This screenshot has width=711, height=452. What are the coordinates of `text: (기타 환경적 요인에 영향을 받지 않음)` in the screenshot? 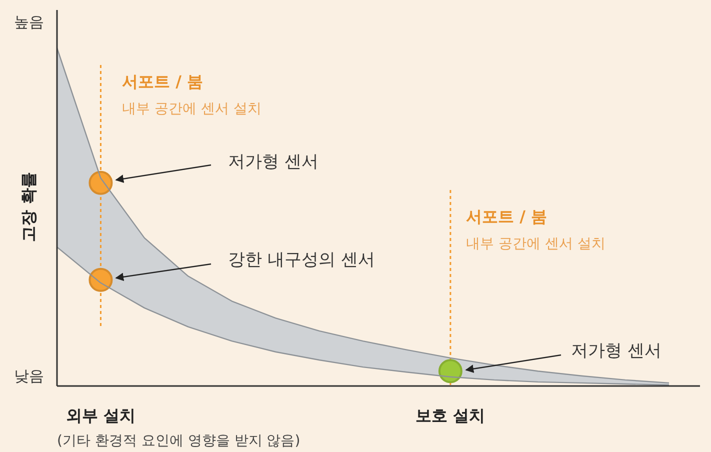 It's located at (178, 441).